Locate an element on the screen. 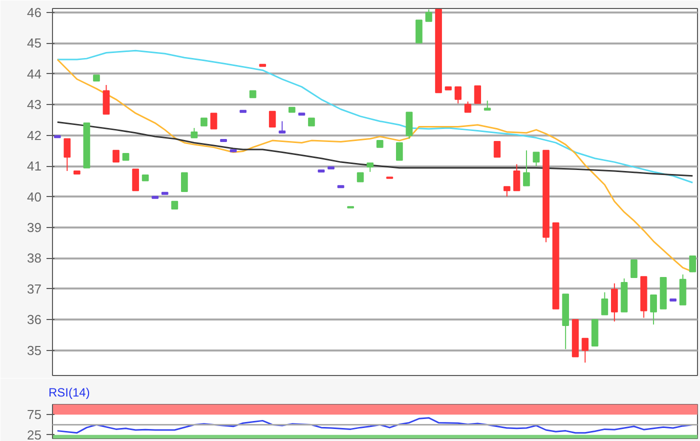 This screenshot has height=441, width=700. y-tick-label: 37 is located at coordinates (34, 288).